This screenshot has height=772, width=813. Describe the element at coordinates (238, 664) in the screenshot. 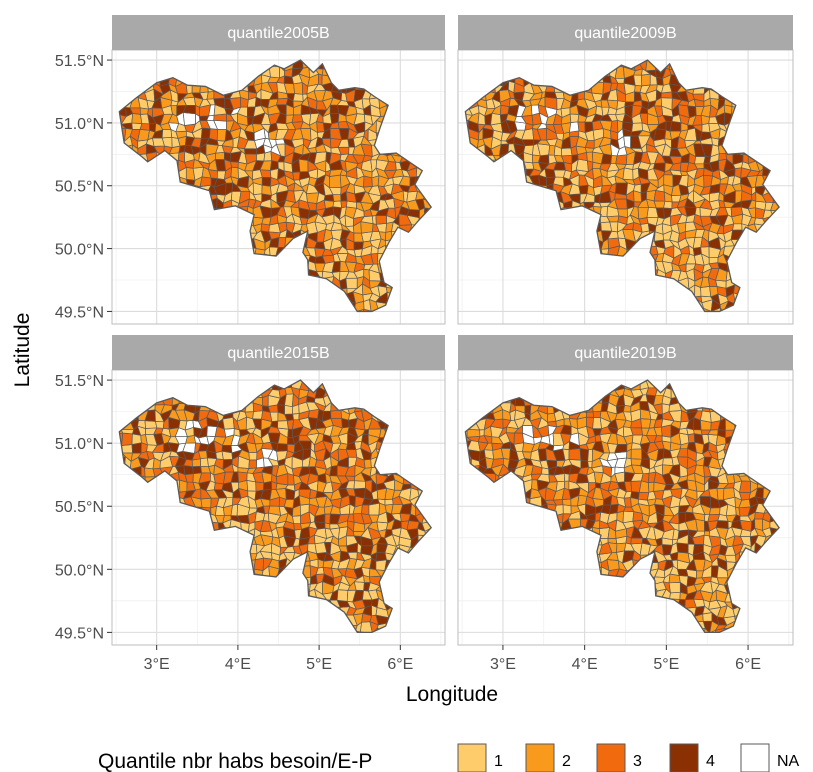

I see `x-tick-label: 4°E` at that location.